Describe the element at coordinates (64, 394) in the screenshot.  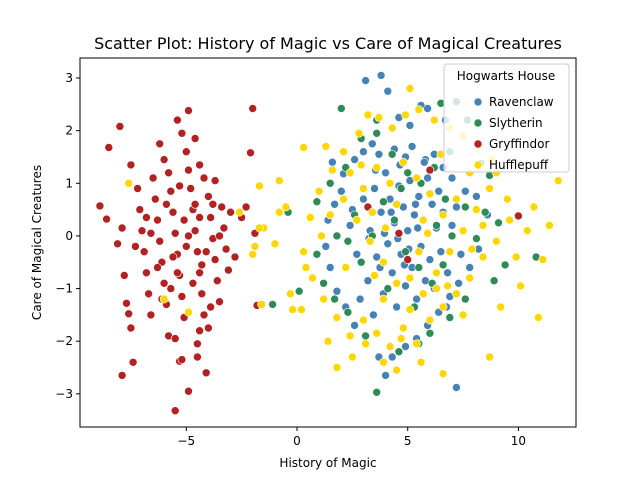
I see `y-tick-label: −3` at that location.